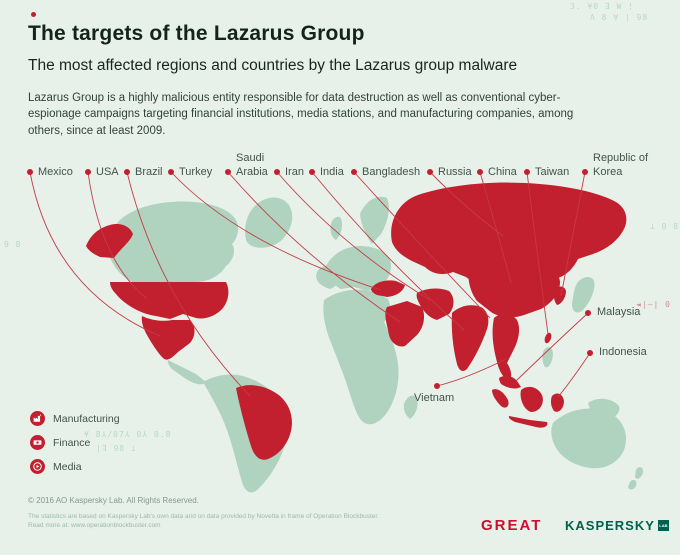 This screenshot has height=555, width=680. Describe the element at coordinates (557, 402) in the screenshot. I see `country-indonesia-sulawesi` at that location.